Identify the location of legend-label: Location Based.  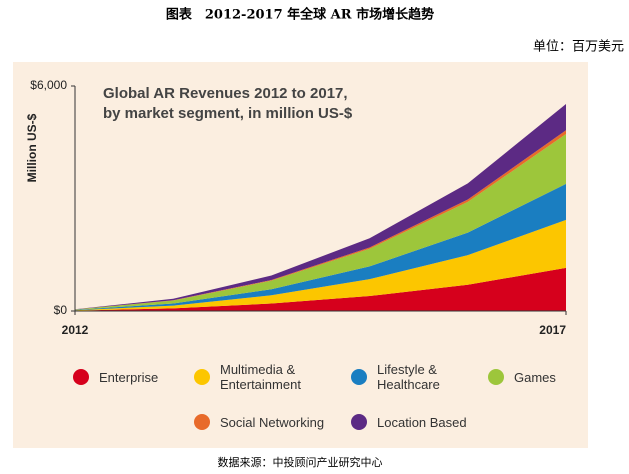
(422, 422).